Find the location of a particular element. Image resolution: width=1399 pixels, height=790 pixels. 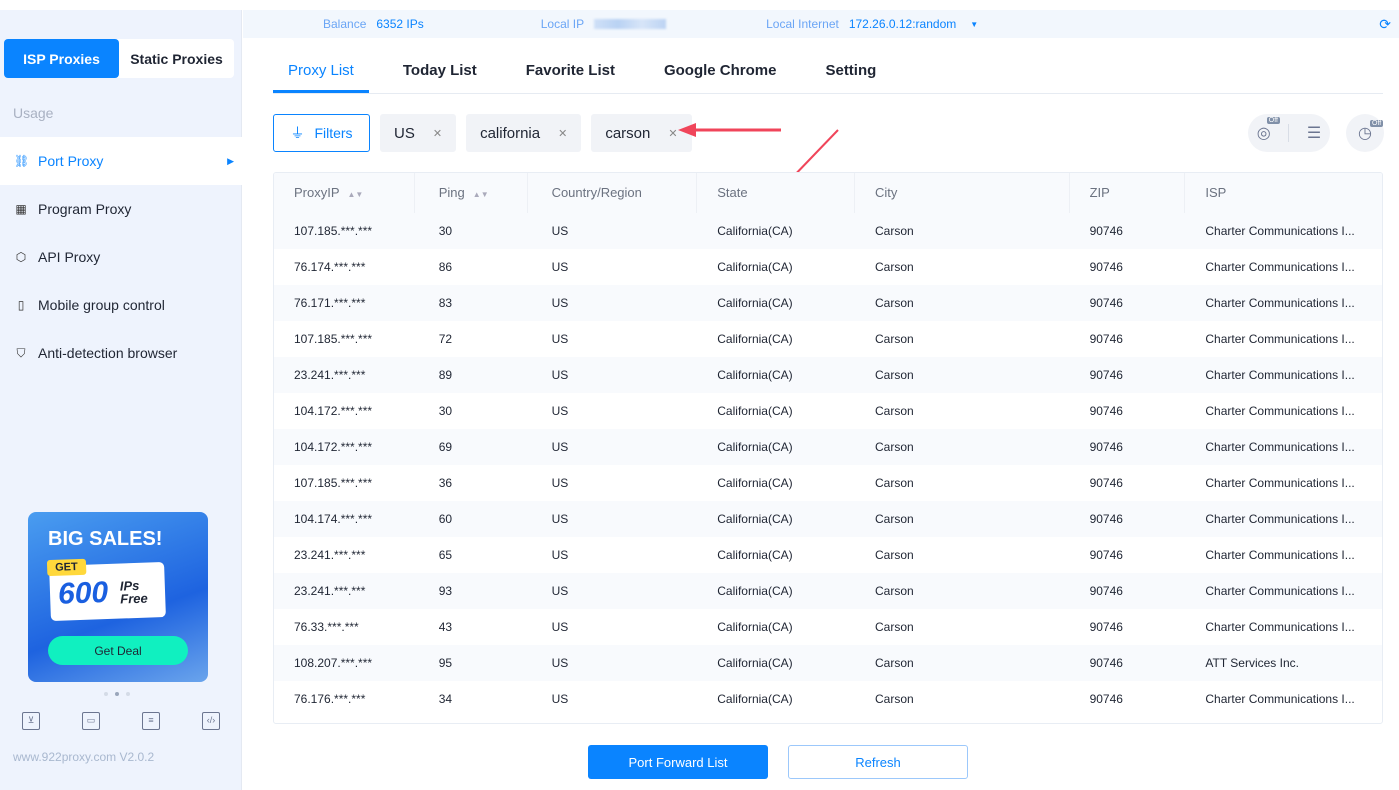

tab-google-chrome: Google Chrome is located at coordinates (720, 70).